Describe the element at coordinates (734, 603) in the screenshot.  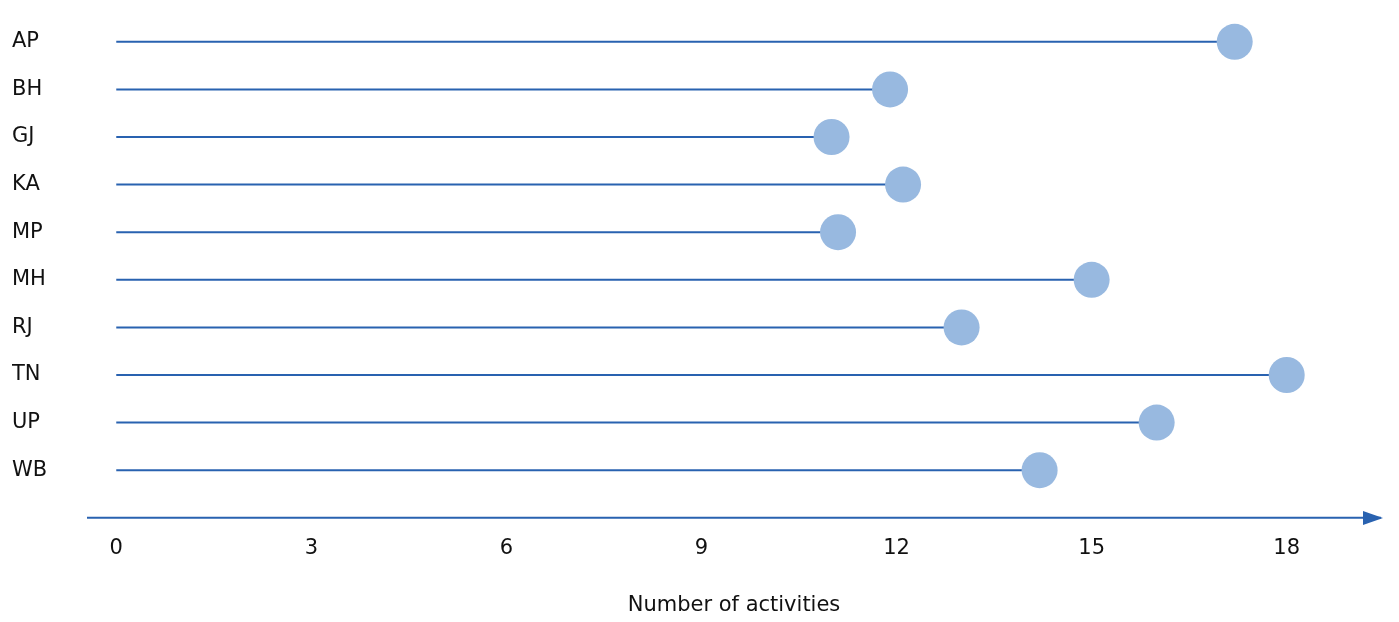
I see `x-axis-title: Number of activities` at that location.